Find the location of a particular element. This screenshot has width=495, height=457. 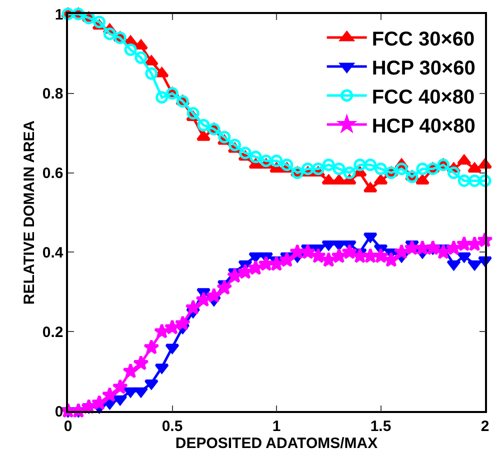

y-tick-label: 0.6 is located at coordinates (53, 173).